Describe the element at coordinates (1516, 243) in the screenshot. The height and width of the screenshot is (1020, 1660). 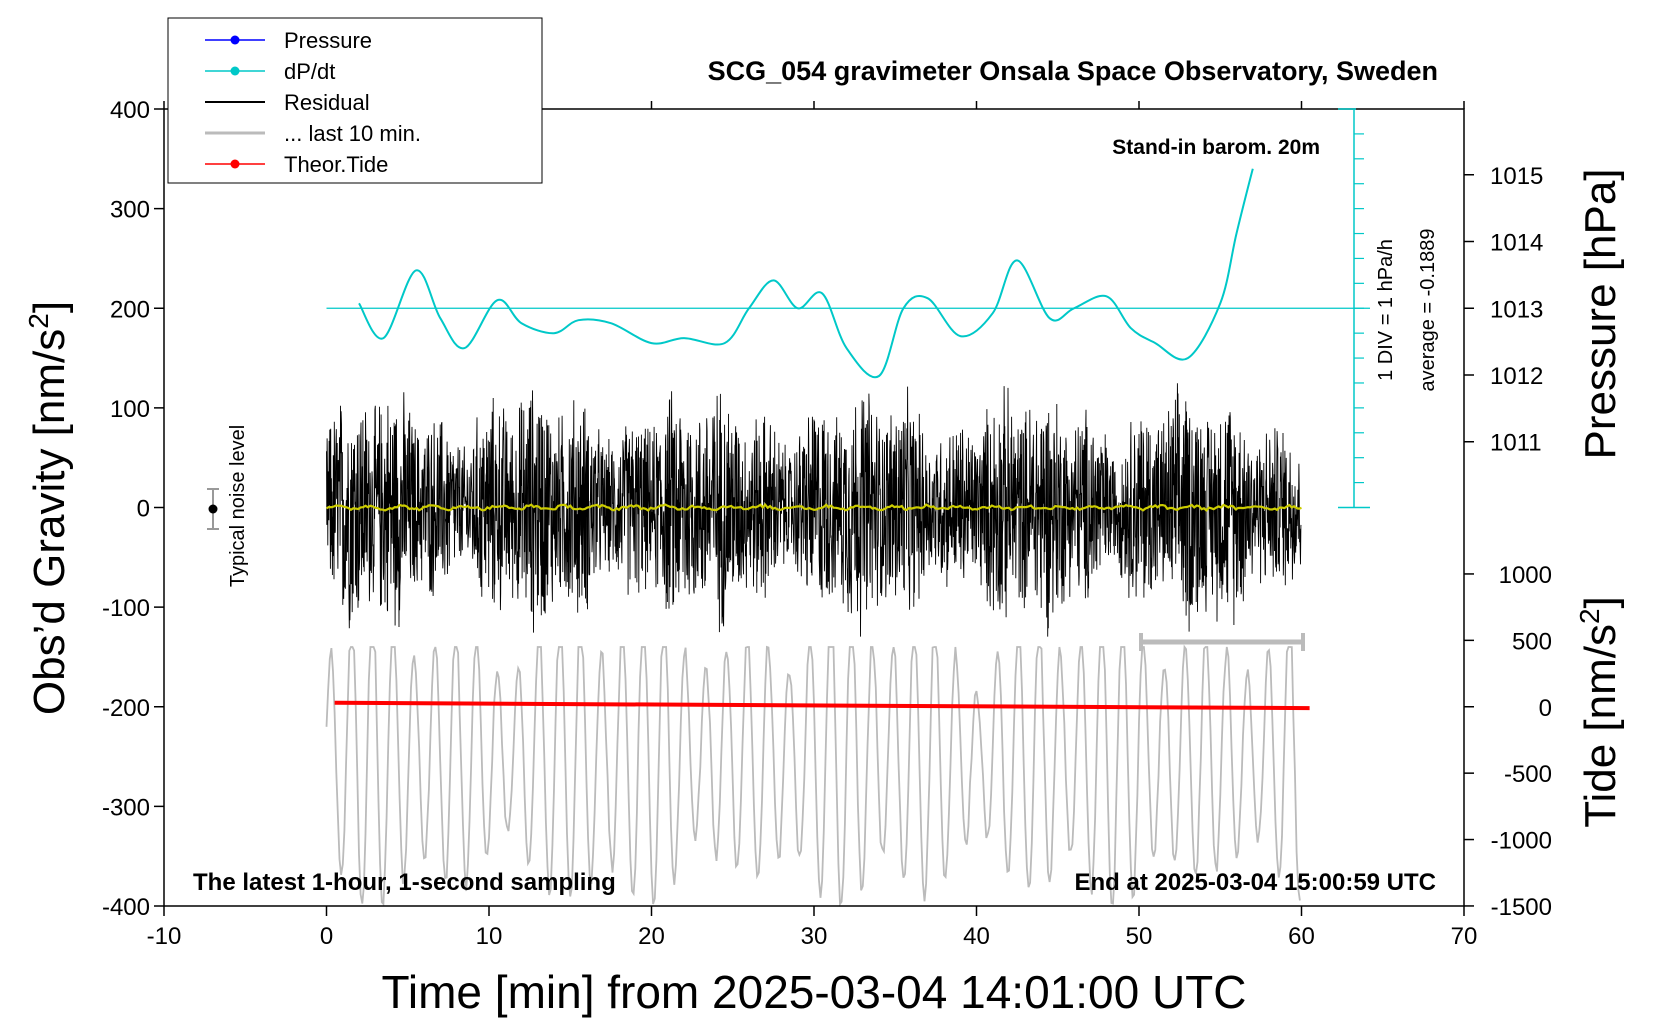
I see `pressure-tick-label: 1014` at that location.